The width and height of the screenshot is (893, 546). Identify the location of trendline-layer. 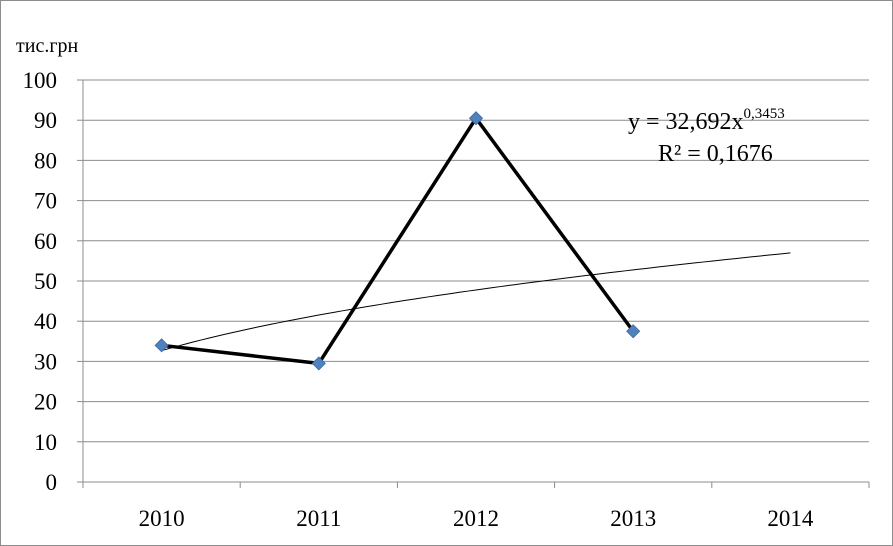
(476, 302).